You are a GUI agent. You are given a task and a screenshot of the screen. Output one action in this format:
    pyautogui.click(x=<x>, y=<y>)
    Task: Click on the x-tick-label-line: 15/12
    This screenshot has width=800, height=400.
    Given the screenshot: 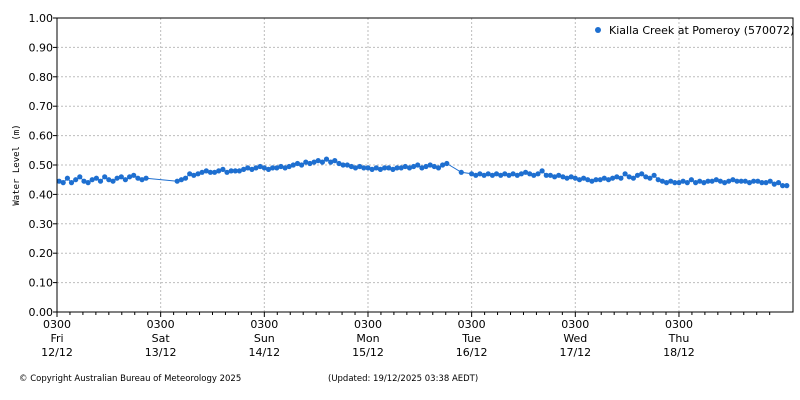 What is the action you would take?
    pyautogui.click(x=368, y=352)
    